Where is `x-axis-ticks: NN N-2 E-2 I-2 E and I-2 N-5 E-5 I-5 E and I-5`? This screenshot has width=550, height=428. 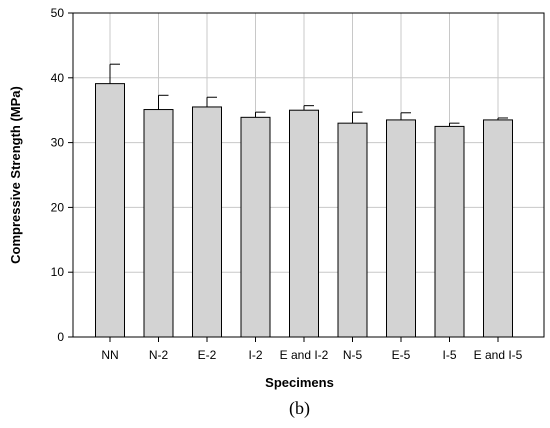
x-axis-ticks: NN N-2 E-2 I-2 E and I-2 N-5 E-5 I-5 E and I-5 is located at coordinates (312, 349).